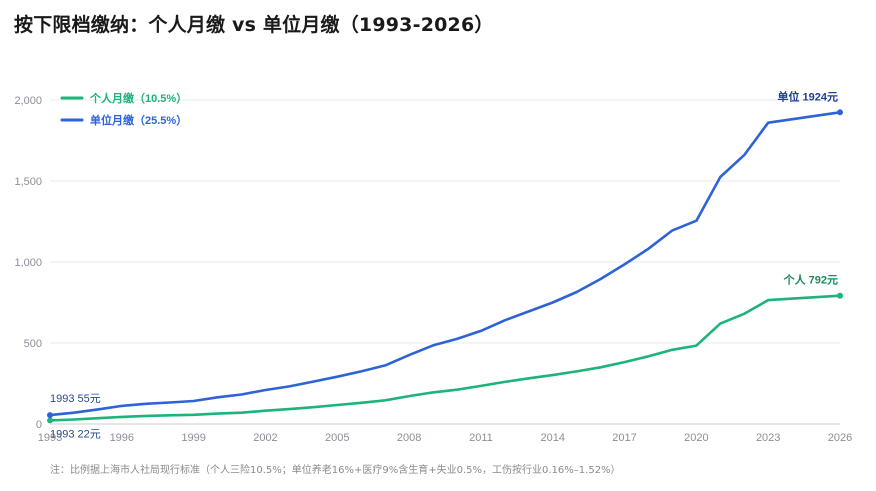 Image resolution: width=876 pixels, height=491 pixels. I want to click on data-annotation: 1993 55元, so click(75, 399).